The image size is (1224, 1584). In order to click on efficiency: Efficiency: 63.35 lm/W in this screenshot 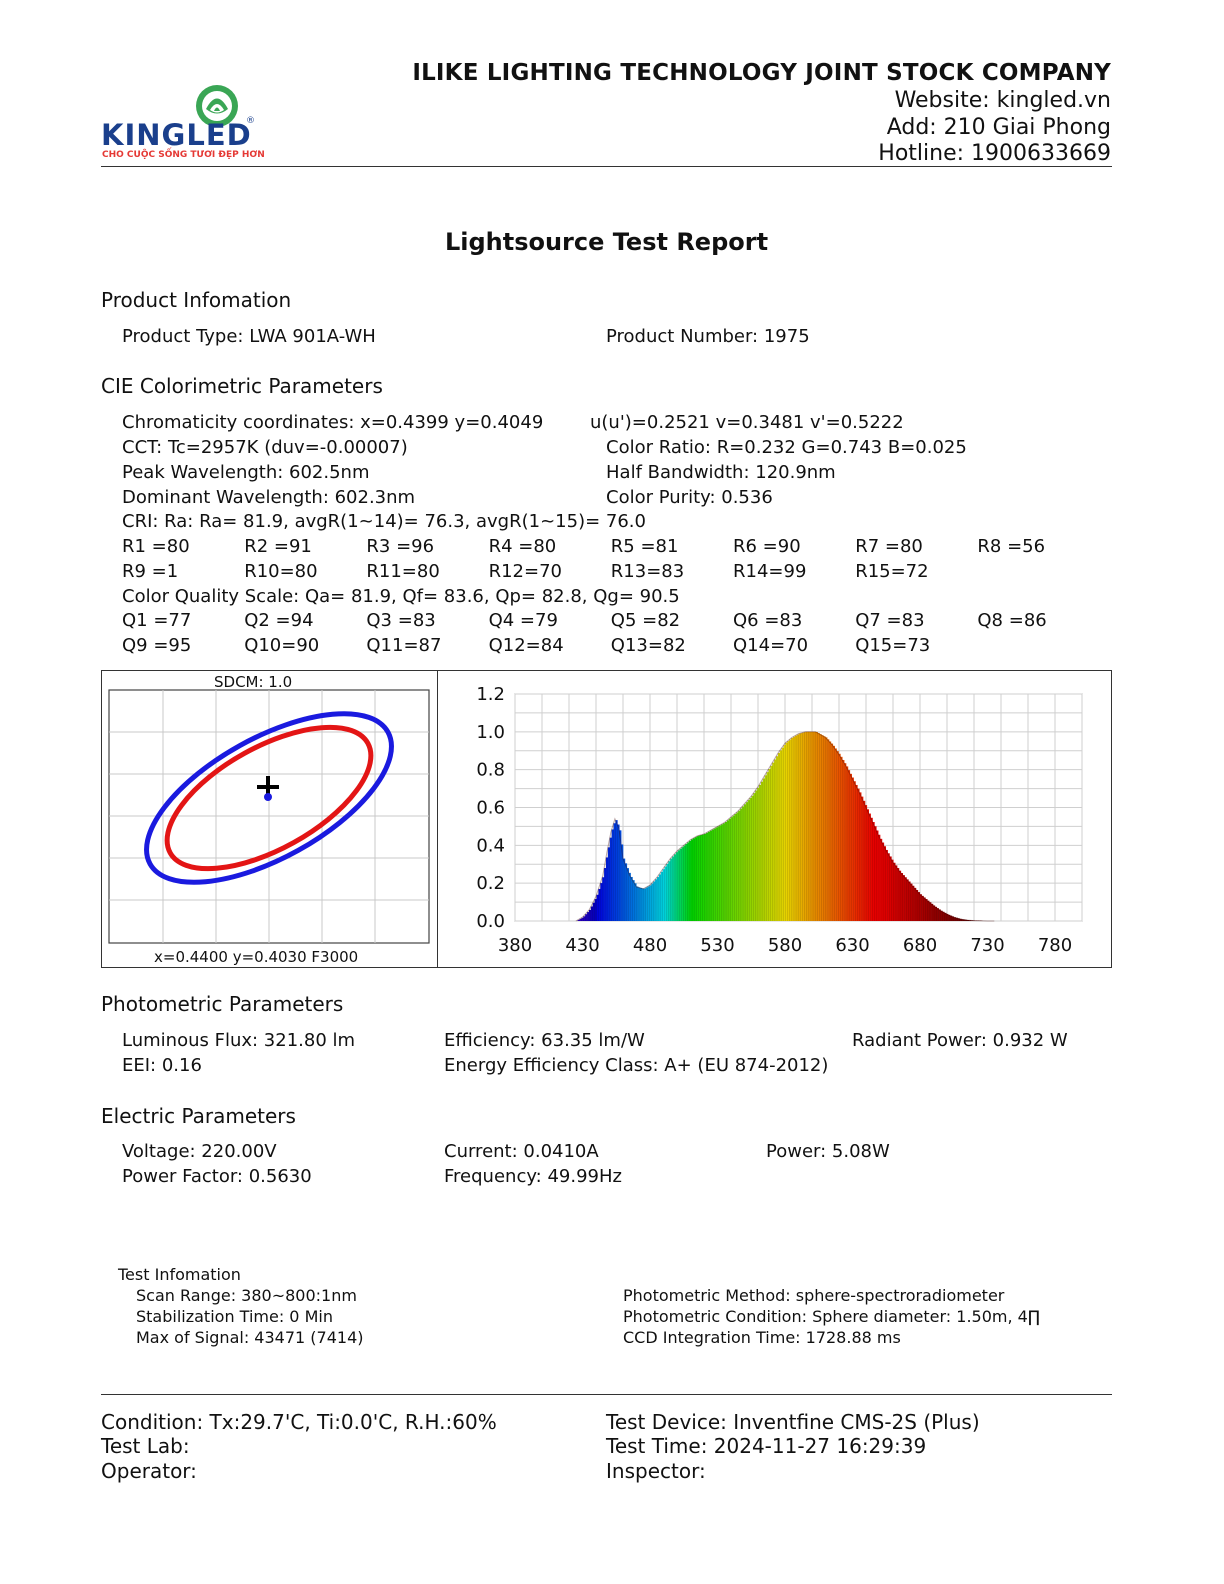, I will do `click(544, 1040)`.